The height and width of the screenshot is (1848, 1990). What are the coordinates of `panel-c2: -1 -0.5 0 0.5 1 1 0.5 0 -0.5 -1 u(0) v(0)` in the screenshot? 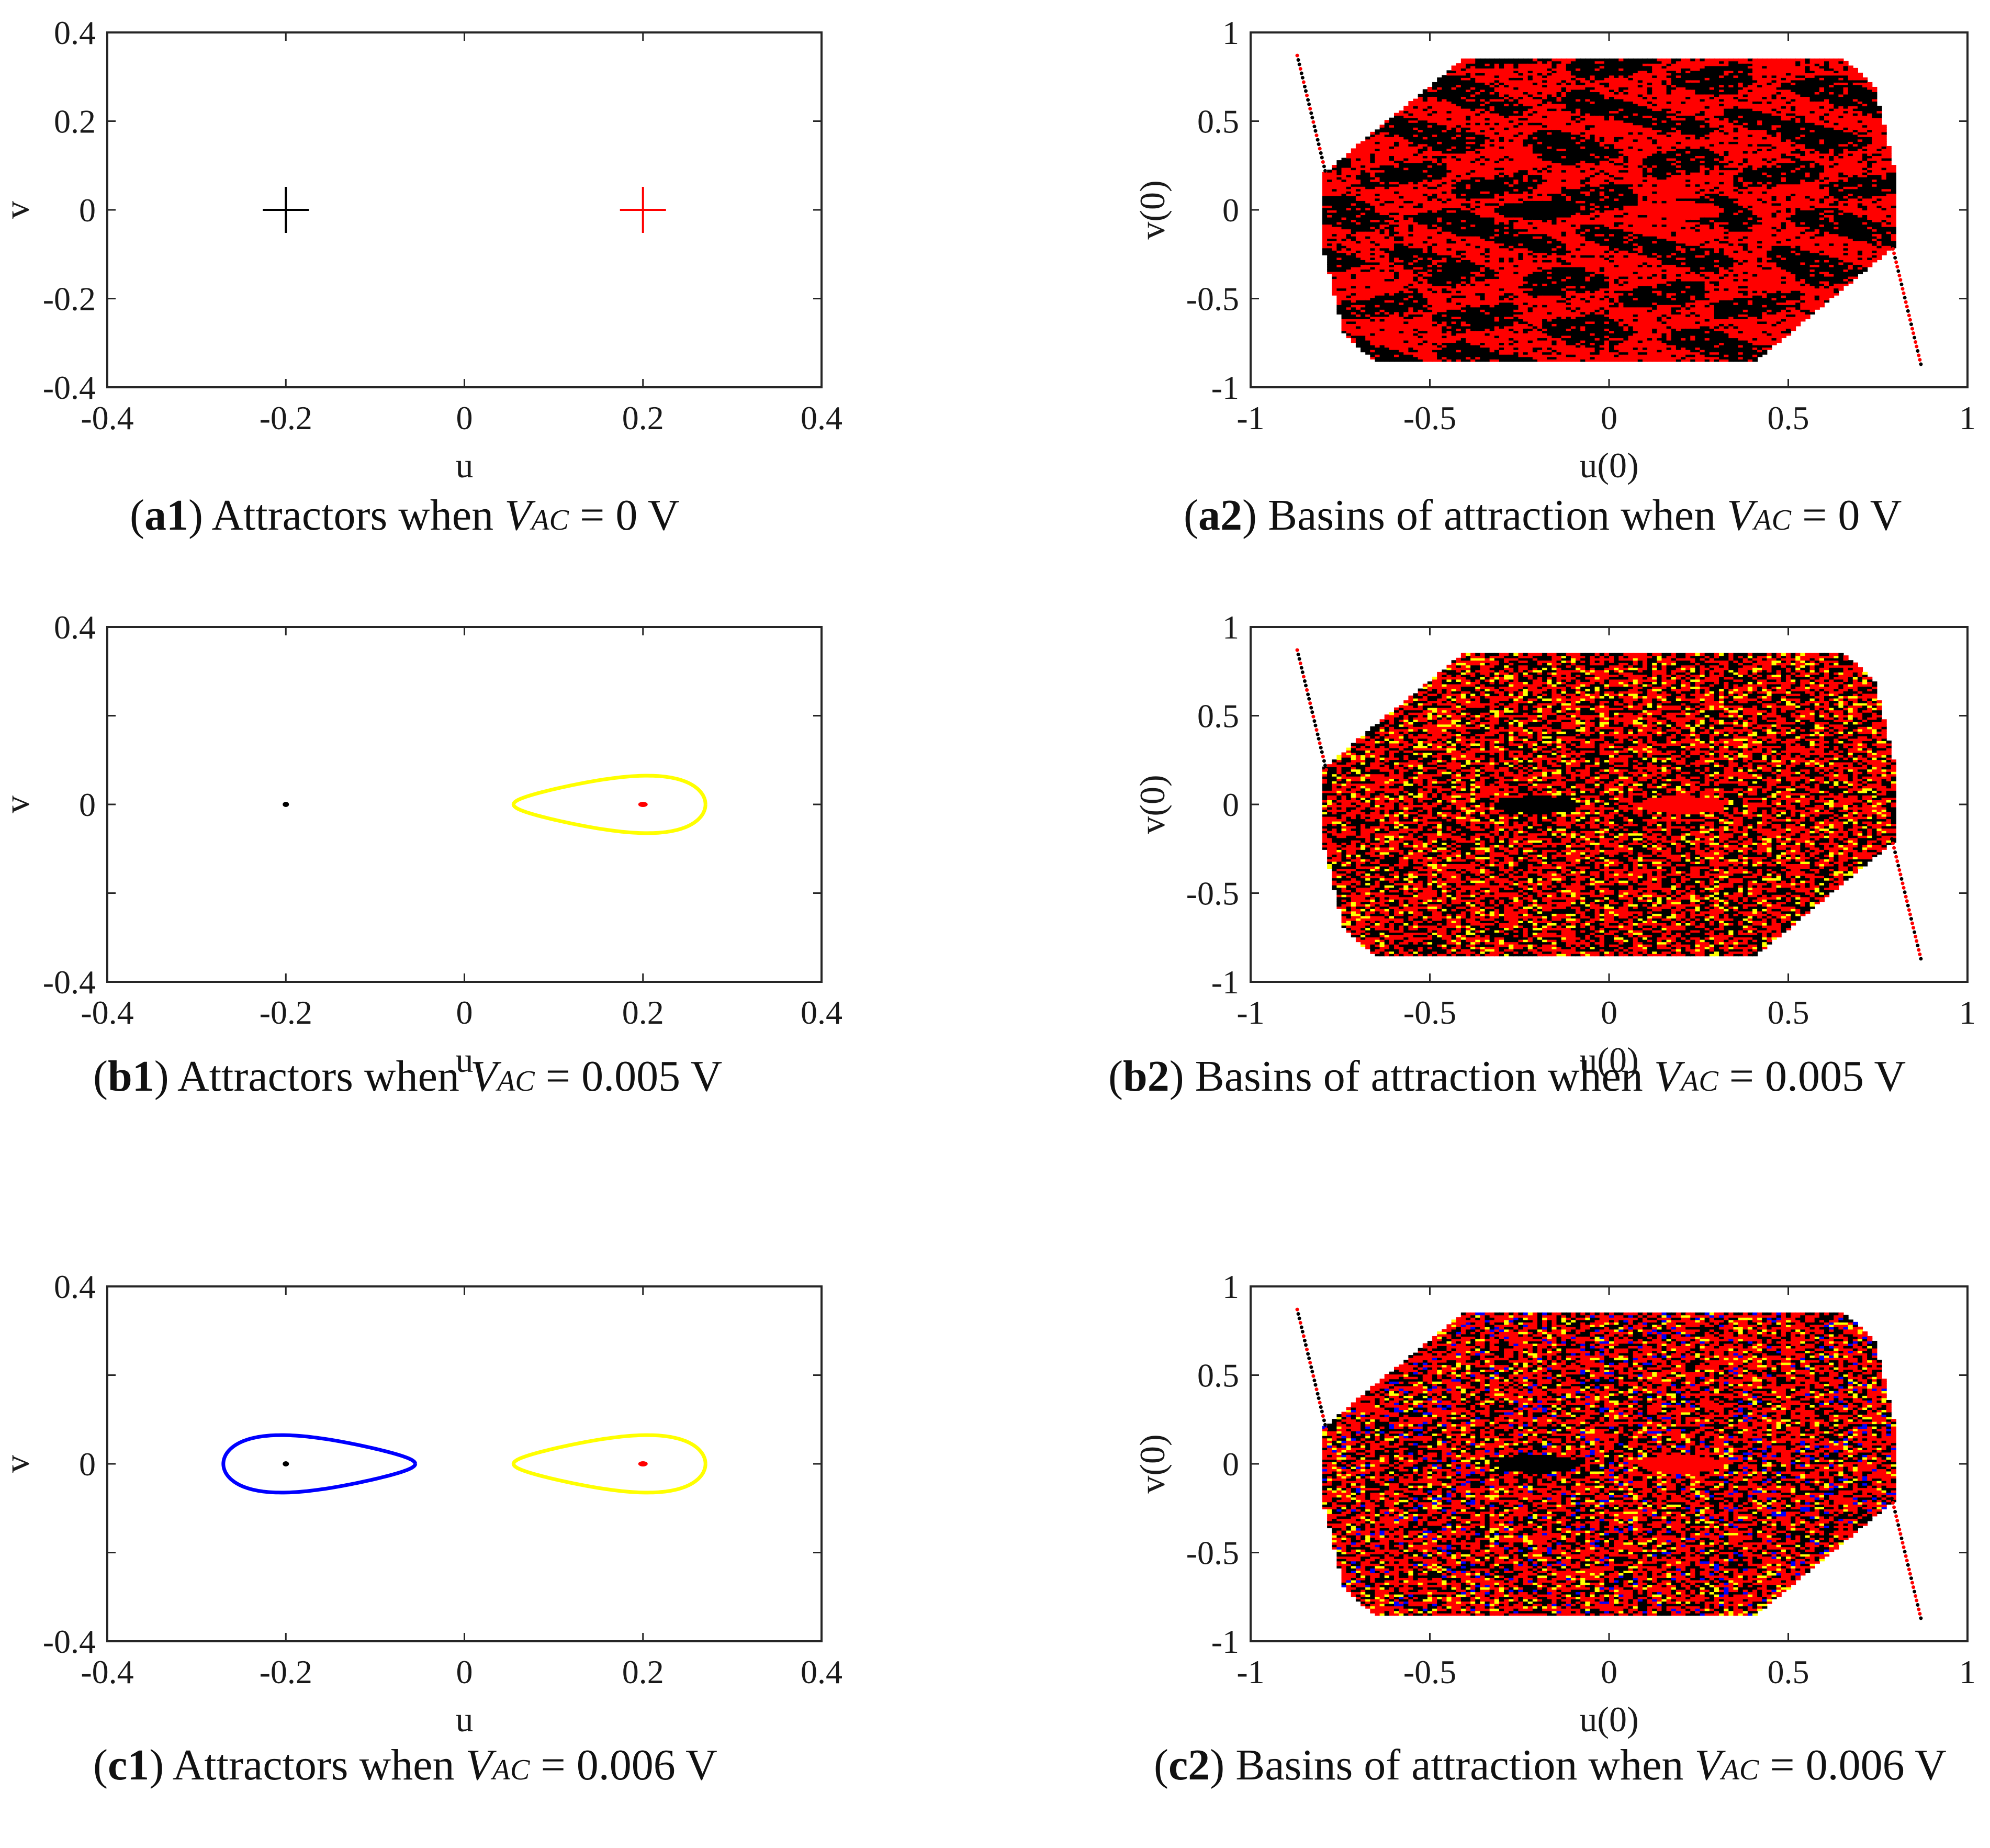 It's located at (1554, 1503).